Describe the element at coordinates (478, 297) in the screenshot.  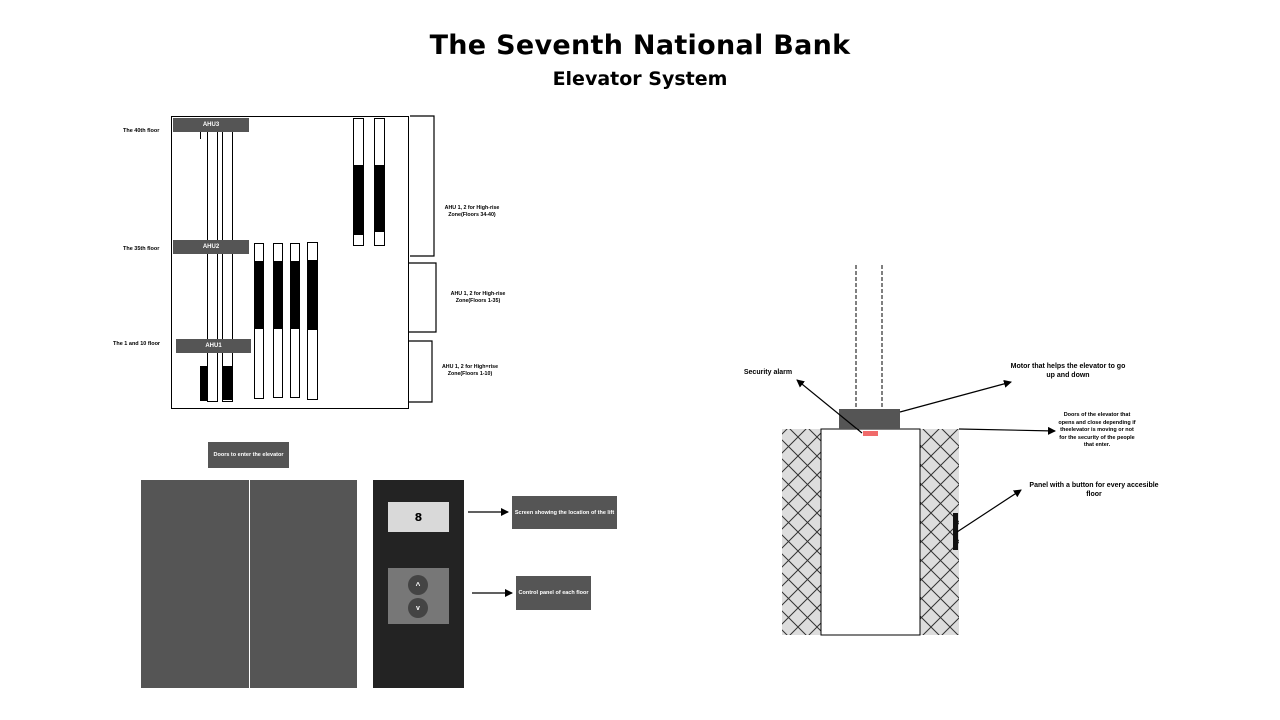
I see `zone-label-mid: AHU 1, 2 for High-rise Zone(Floors 1-35)` at that location.